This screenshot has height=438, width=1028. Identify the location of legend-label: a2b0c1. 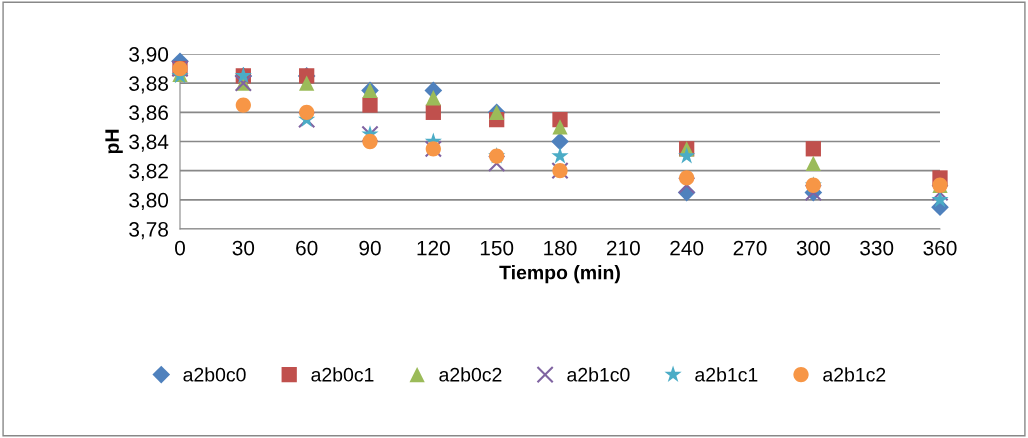
(342, 374).